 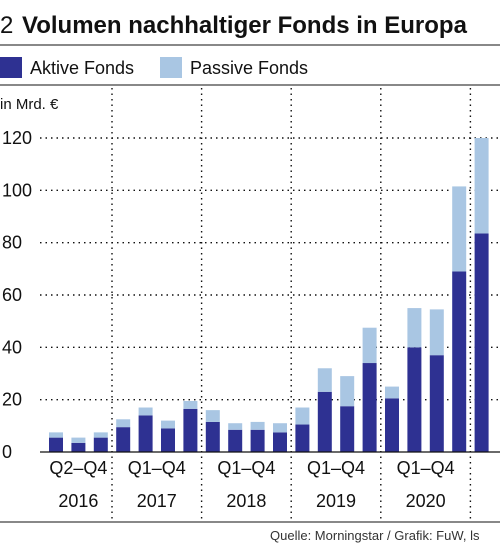 What do you see at coordinates (336, 501) in the screenshot?
I see `x-tick-year: 2019` at bounding box center [336, 501].